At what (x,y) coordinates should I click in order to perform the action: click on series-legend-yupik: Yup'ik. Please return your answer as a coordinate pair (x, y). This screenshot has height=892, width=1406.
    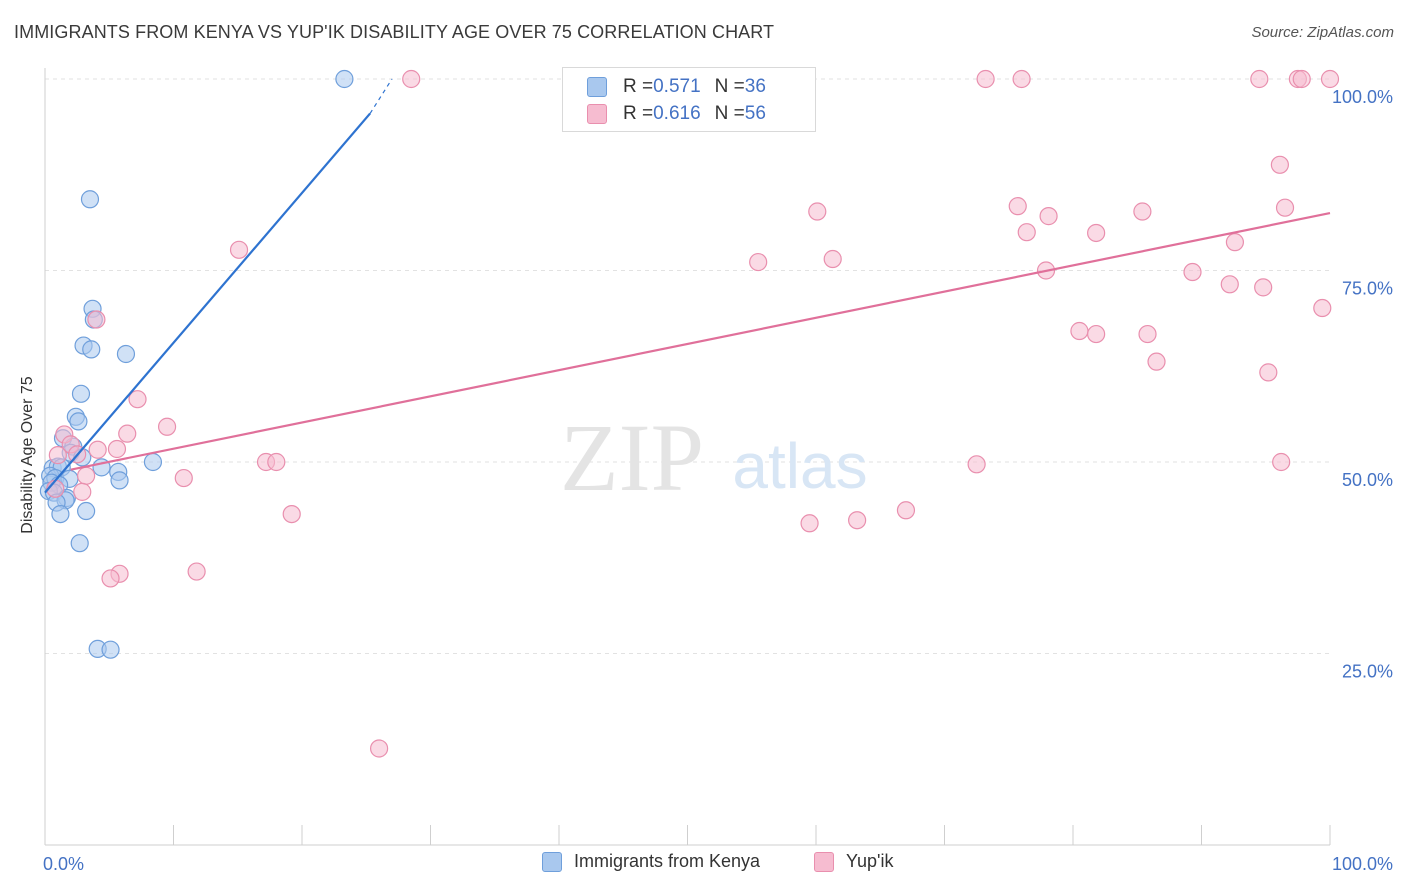
    Looking at the image, I should click on (853, 861).